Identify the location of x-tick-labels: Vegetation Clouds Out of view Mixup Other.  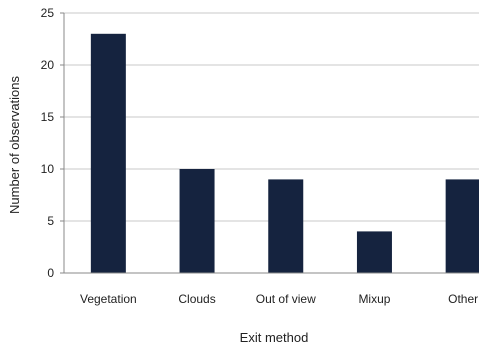
(279, 299).